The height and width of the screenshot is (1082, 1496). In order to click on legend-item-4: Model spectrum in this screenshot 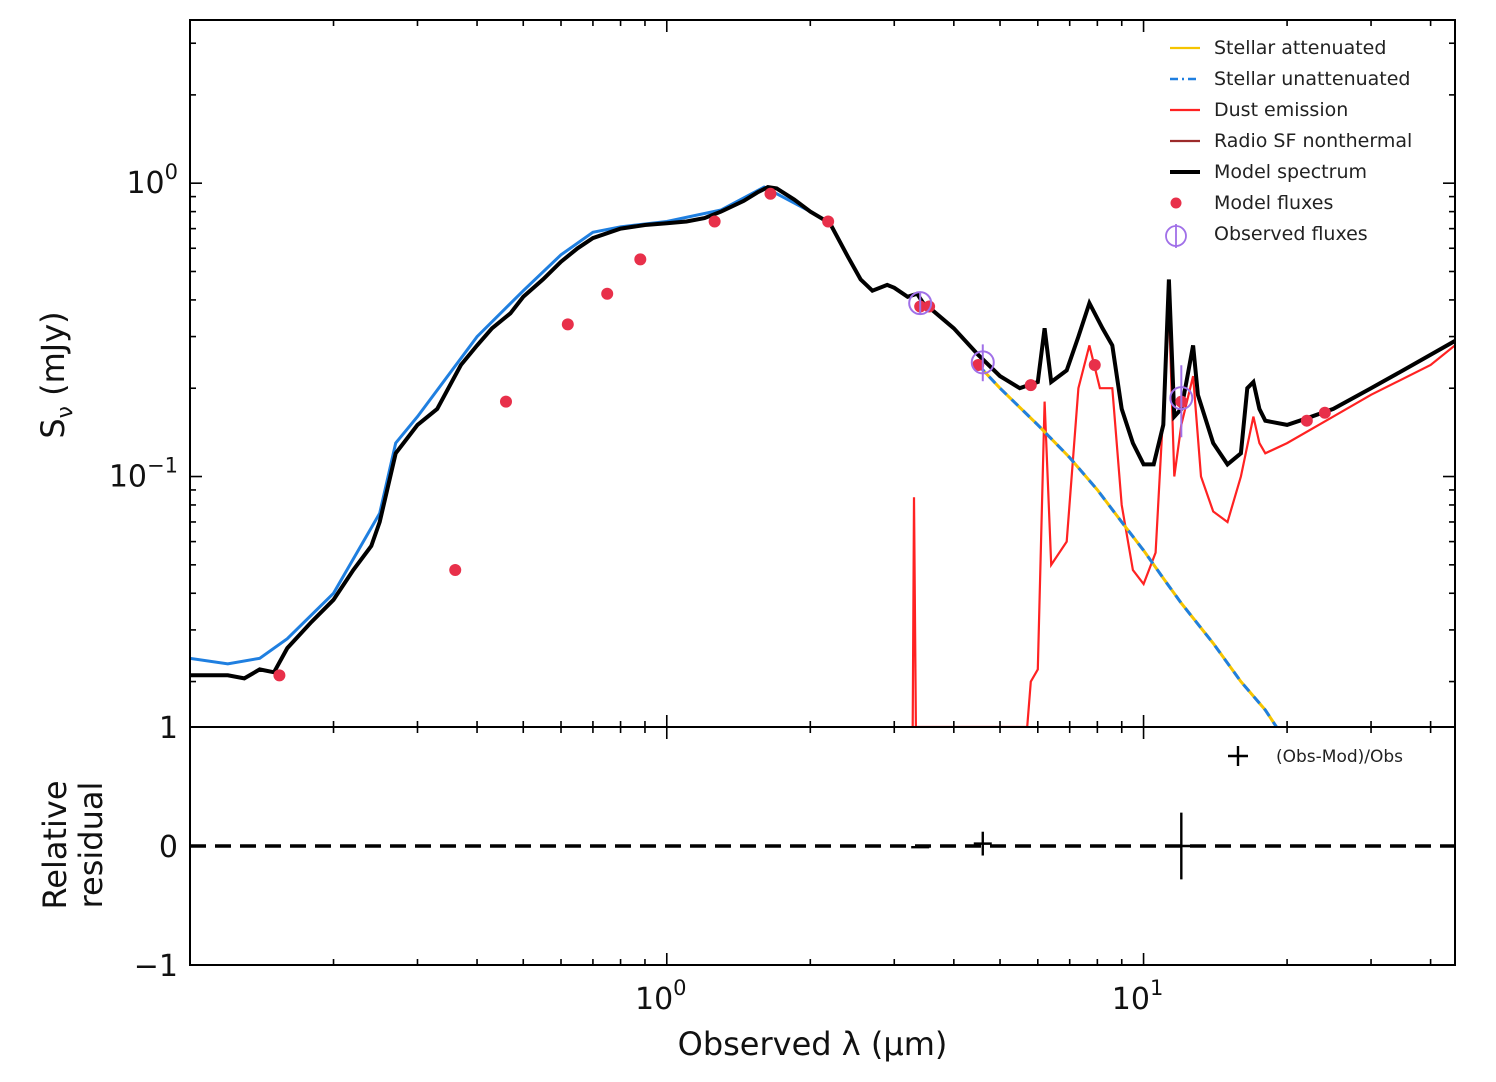, I will do `click(1268, 172)`.